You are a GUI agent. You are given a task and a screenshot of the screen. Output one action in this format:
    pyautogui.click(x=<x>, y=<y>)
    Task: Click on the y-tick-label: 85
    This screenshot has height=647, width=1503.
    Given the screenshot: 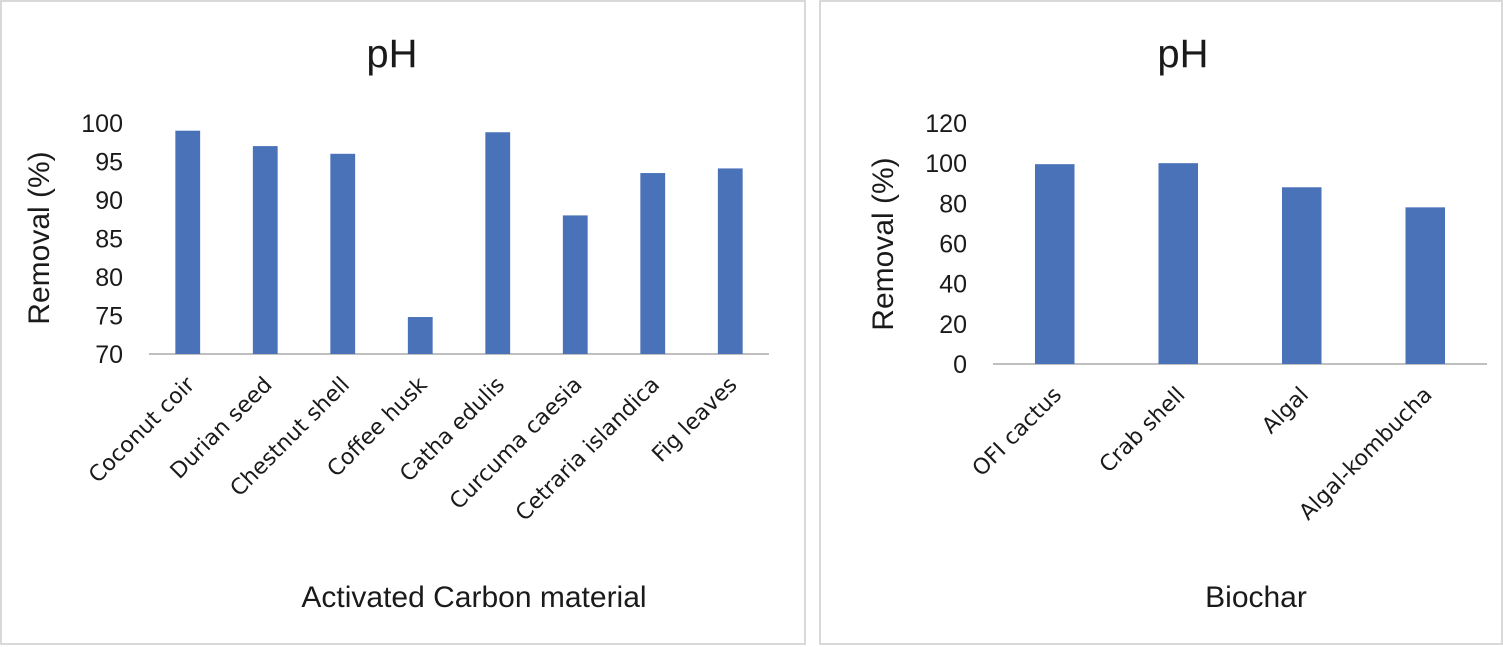 What is the action you would take?
    pyautogui.click(x=109, y=240)
    